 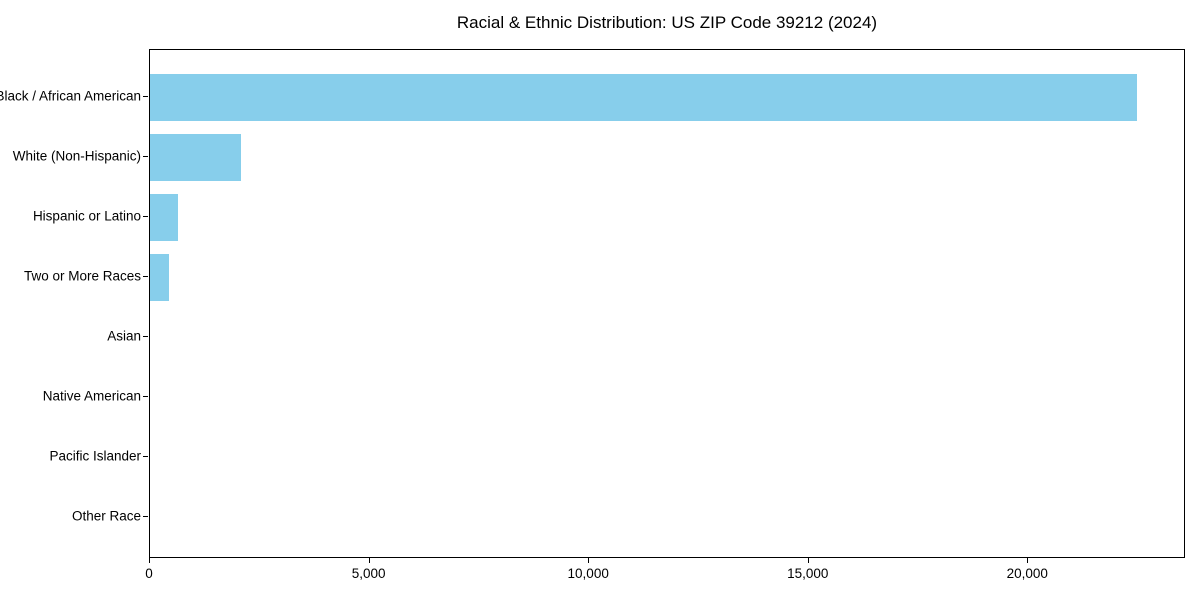 What do you see at coordinates (76, 156) in the screenshot?
I see `y-axis-label-white-non-hispanic: White (Non-Hispanic)` at bounding box center [76, 156].